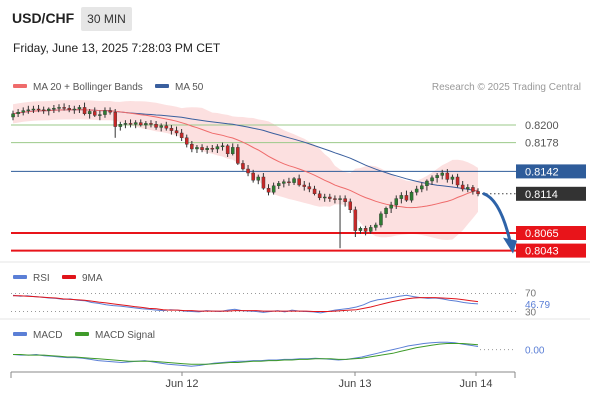 Image resolution: width=590 pixels, height=400 pixels. I want to click on price-level-labels: 0.8200 0.8178 0.8142 0.8114 0.8065 0.8043, so click(551, 189).